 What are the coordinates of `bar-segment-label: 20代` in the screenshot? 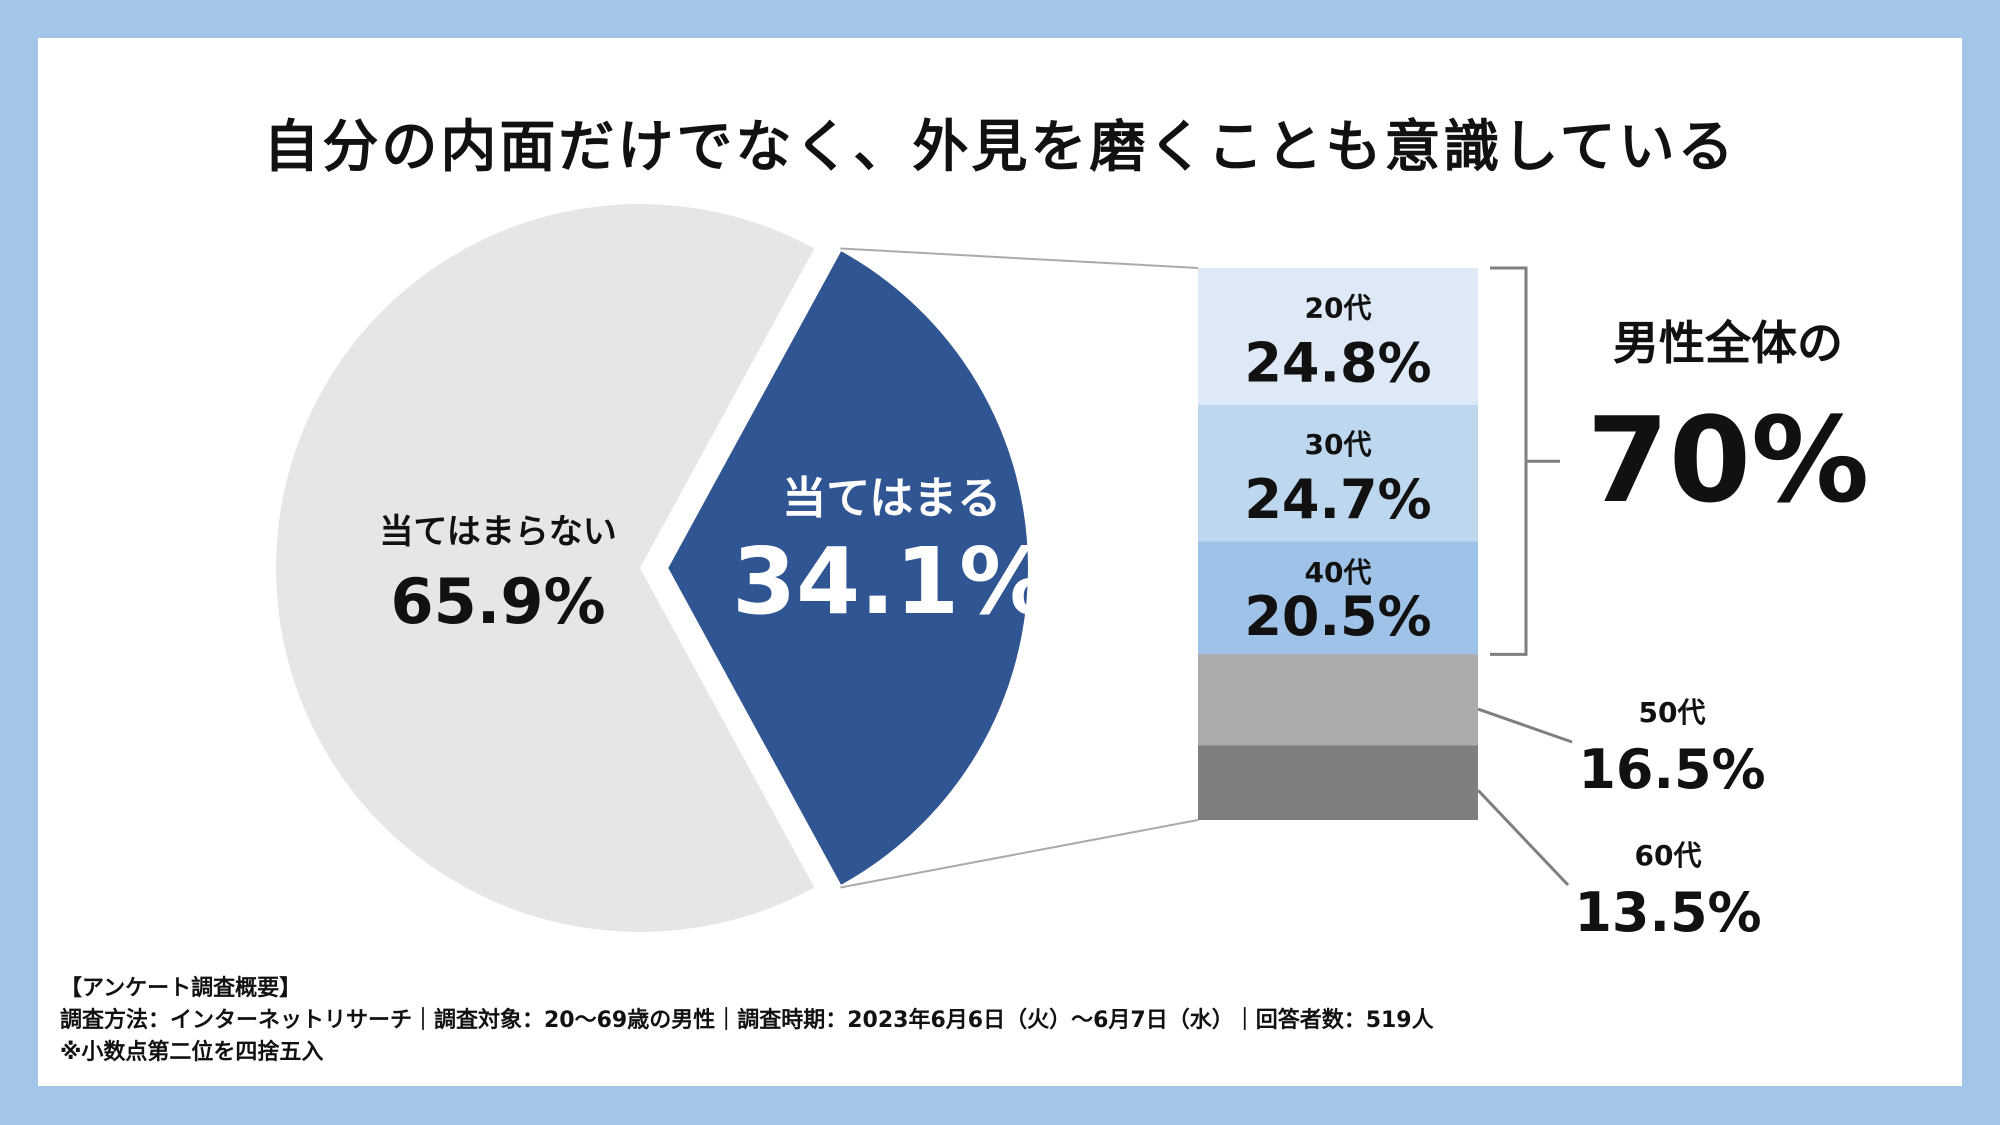 It's located at (1338, 307).